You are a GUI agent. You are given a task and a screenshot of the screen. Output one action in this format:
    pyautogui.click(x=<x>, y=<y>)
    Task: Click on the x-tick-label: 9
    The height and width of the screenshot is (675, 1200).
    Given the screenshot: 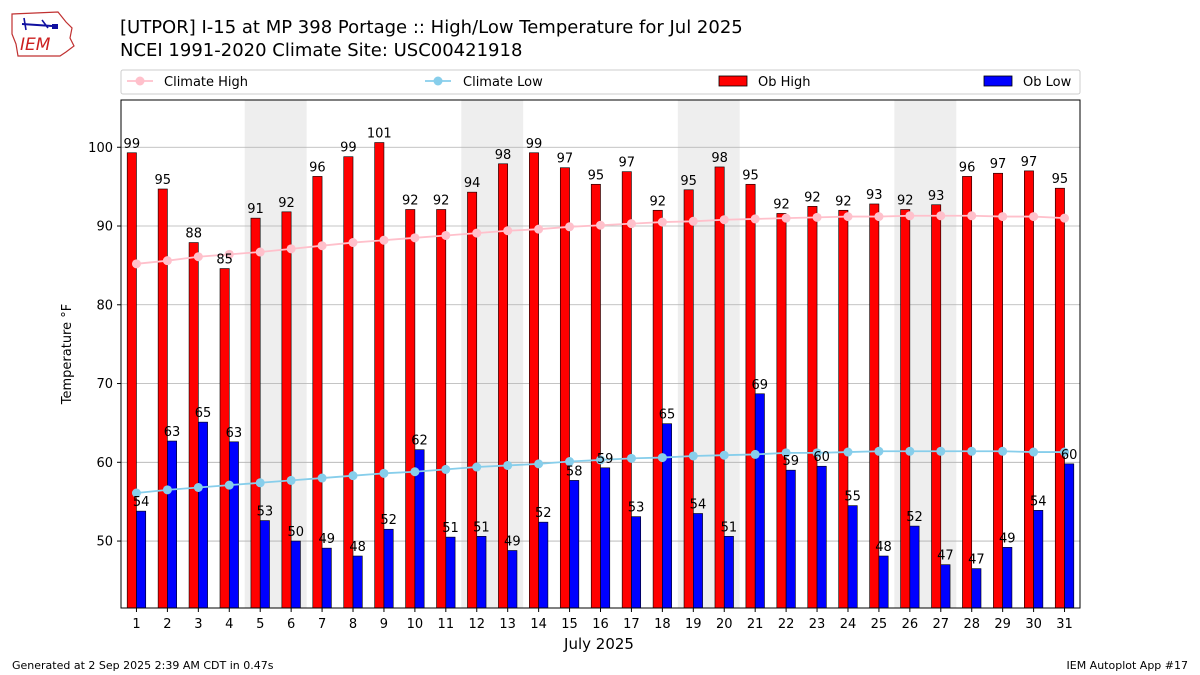 What is the action you would take?
    pyautogui.click(x=384, y=624)
    